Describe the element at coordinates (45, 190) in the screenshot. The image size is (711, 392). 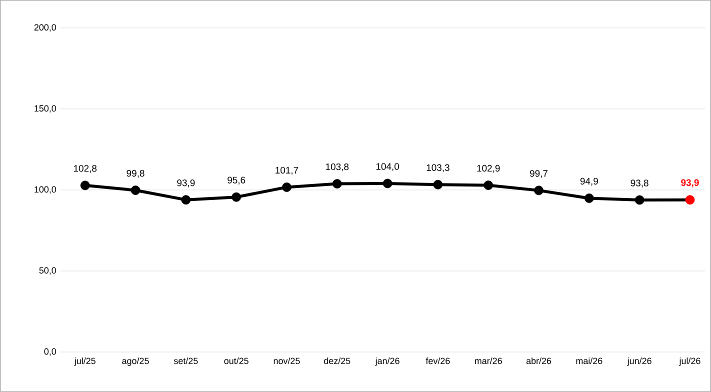
I see `y-tick-label: 100,0` at that location.